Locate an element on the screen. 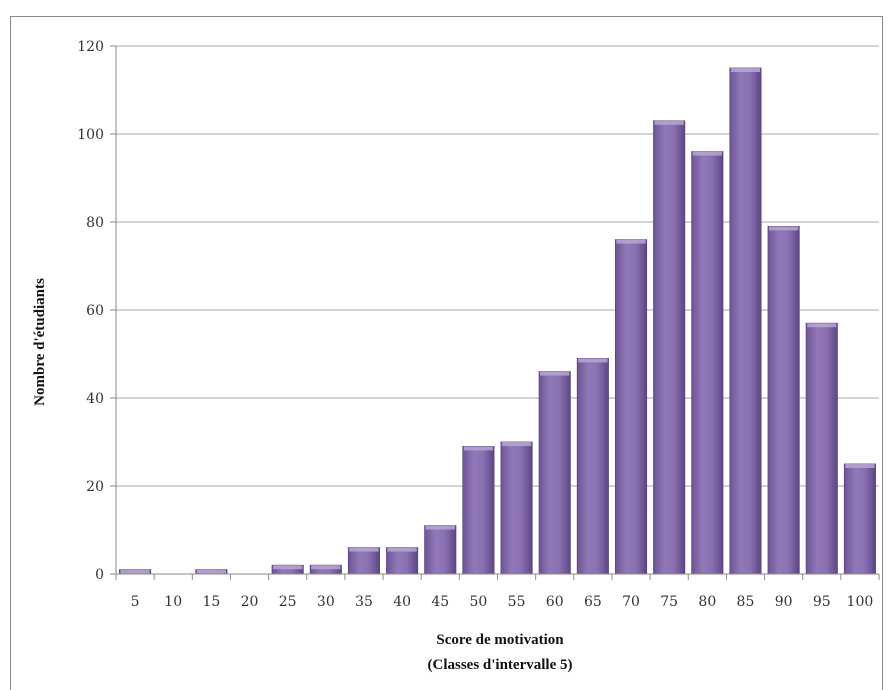 The height and width of the screenshot is (690, 889). x-tick-label: 35 is located at coordinates (364, 602).